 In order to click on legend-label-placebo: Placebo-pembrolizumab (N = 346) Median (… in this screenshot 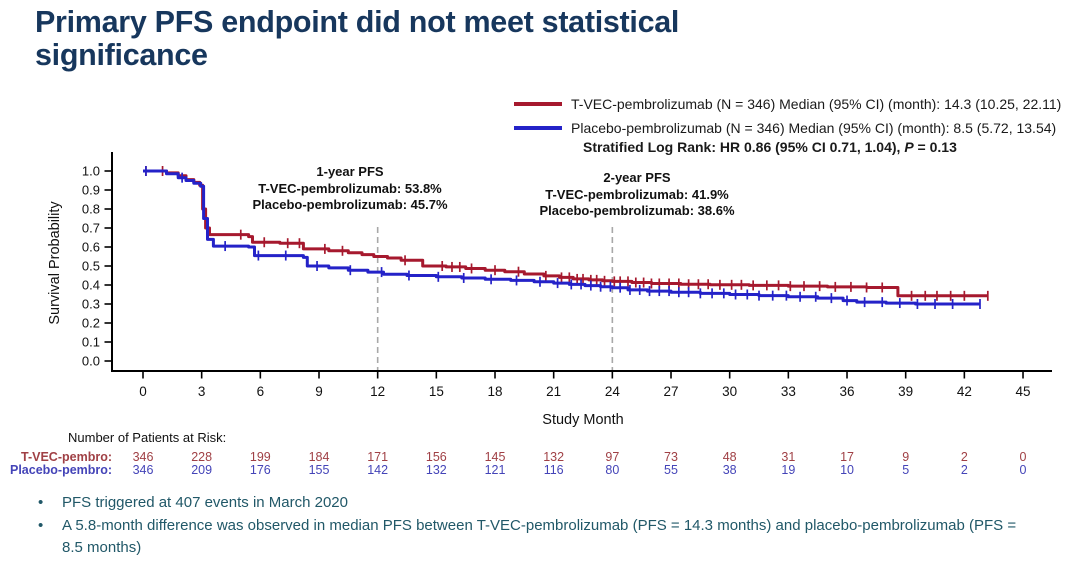, I will do `click(814, 128)`.